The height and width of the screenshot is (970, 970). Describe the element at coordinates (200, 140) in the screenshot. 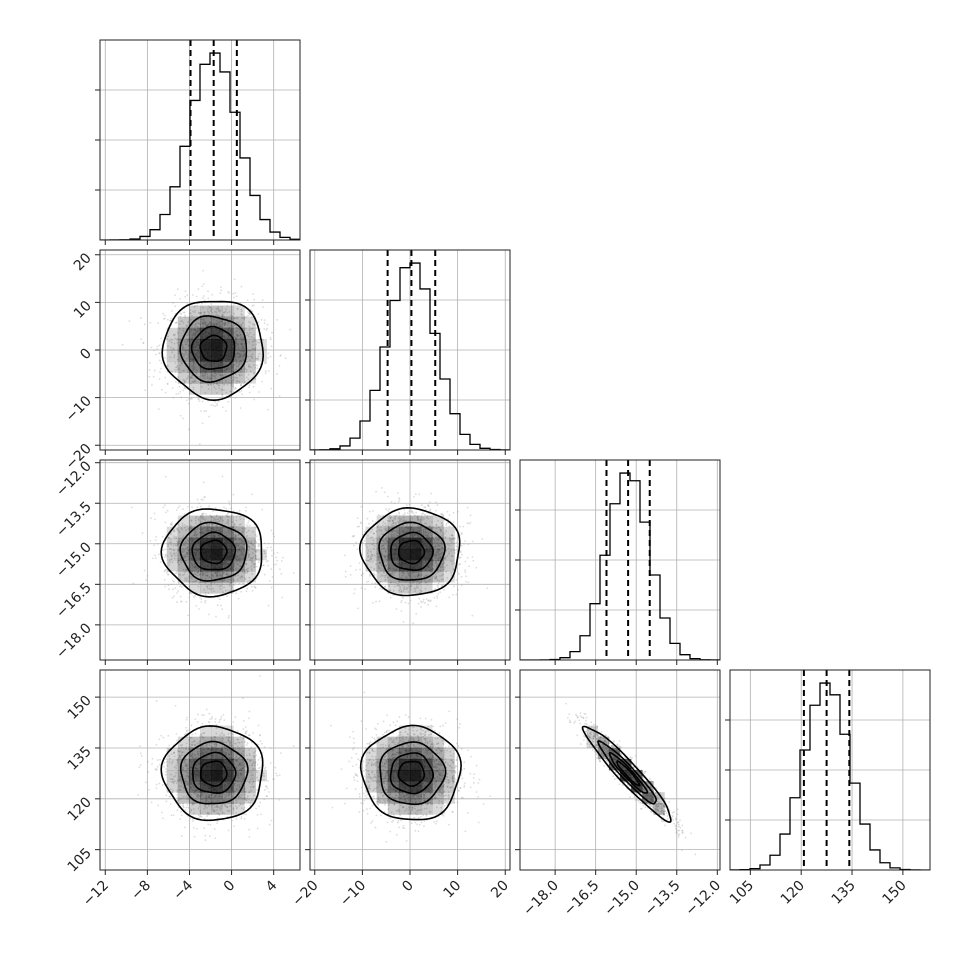

I see `panel-frame` at that location.